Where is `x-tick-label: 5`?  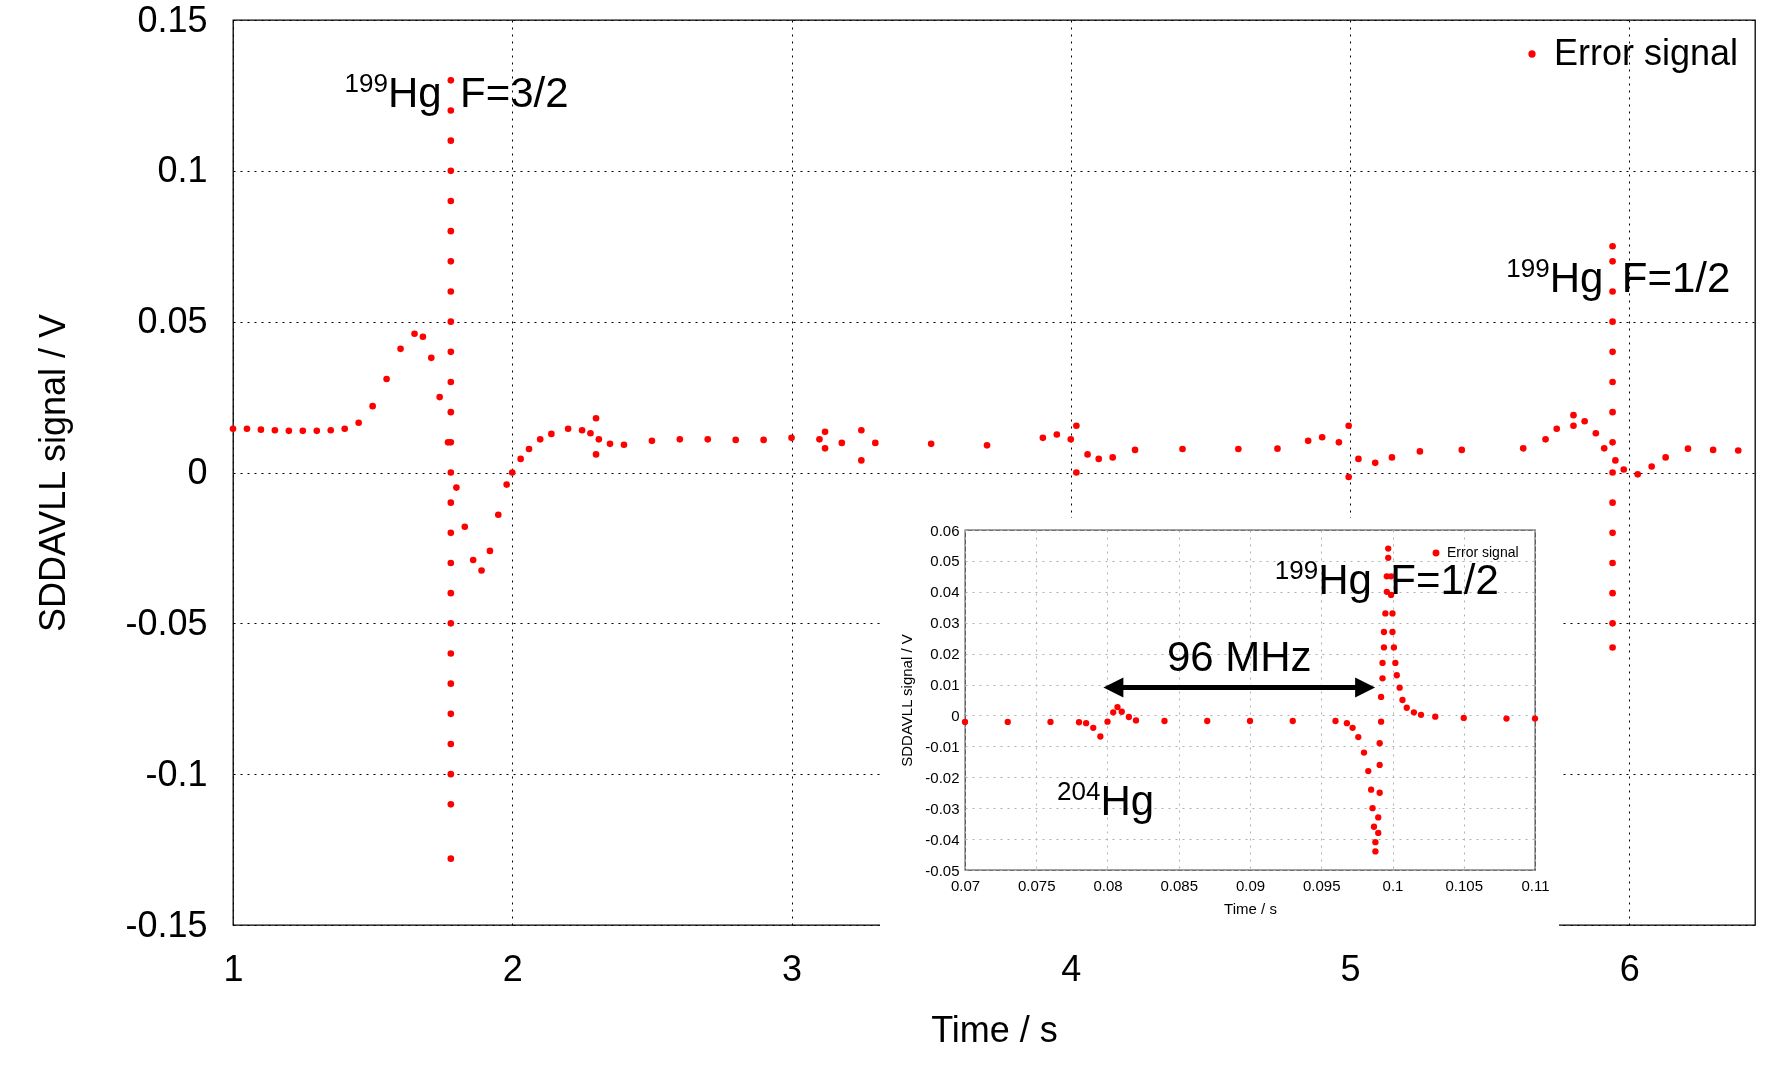 x-tick-label: 5 is located at coordinates (1350, 968).